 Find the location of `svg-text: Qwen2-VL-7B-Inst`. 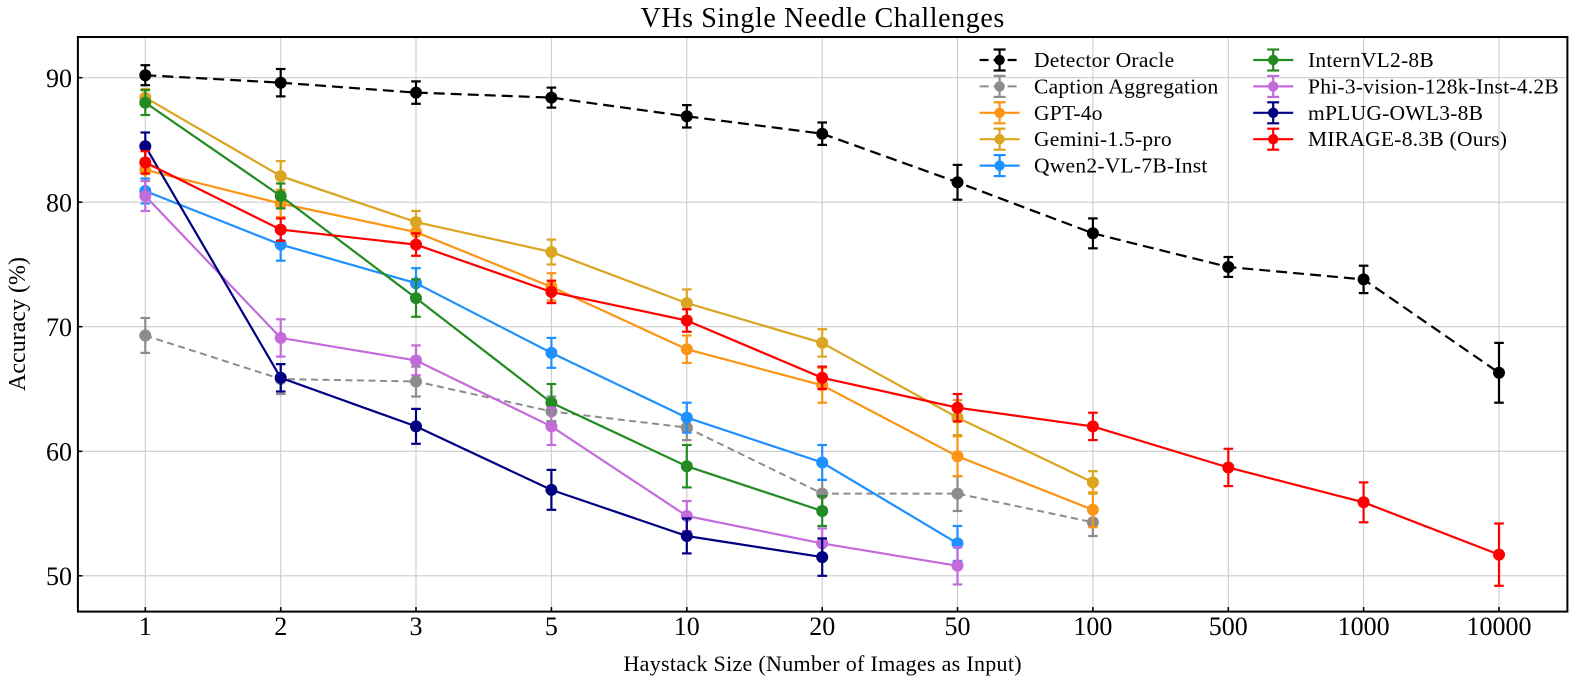

svg-text: Qwen2-VL-7B-Inst is located at coordinates (1121, 166).